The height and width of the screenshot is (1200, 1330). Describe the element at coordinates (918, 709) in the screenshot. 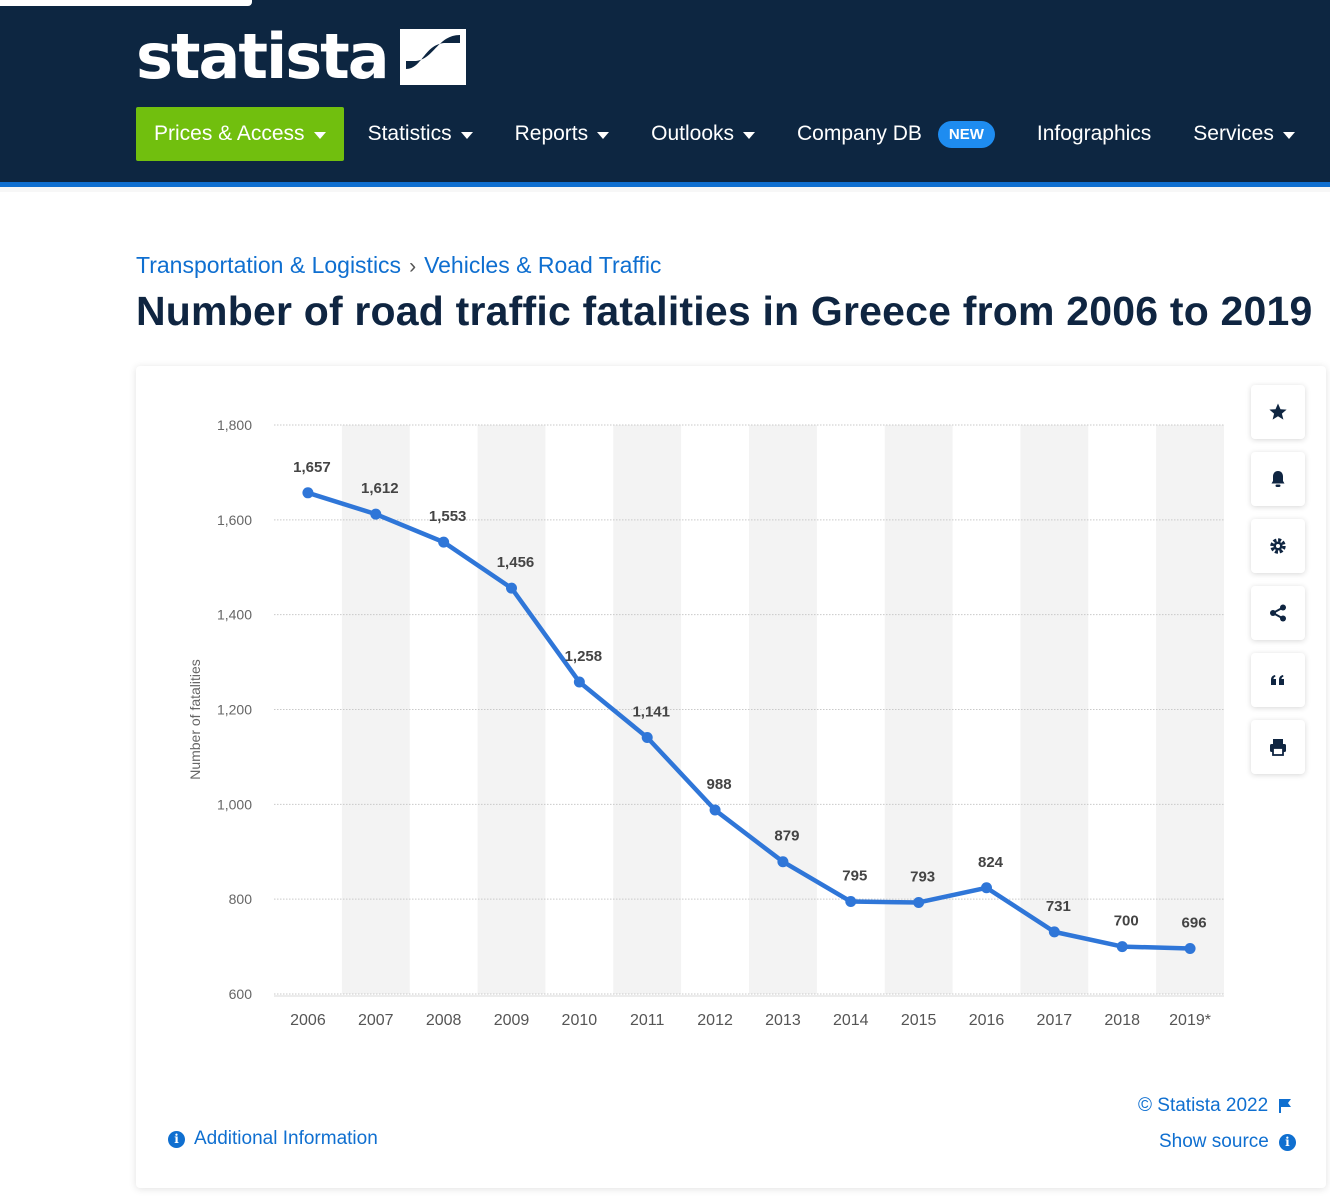

I see `column-band` at that location.